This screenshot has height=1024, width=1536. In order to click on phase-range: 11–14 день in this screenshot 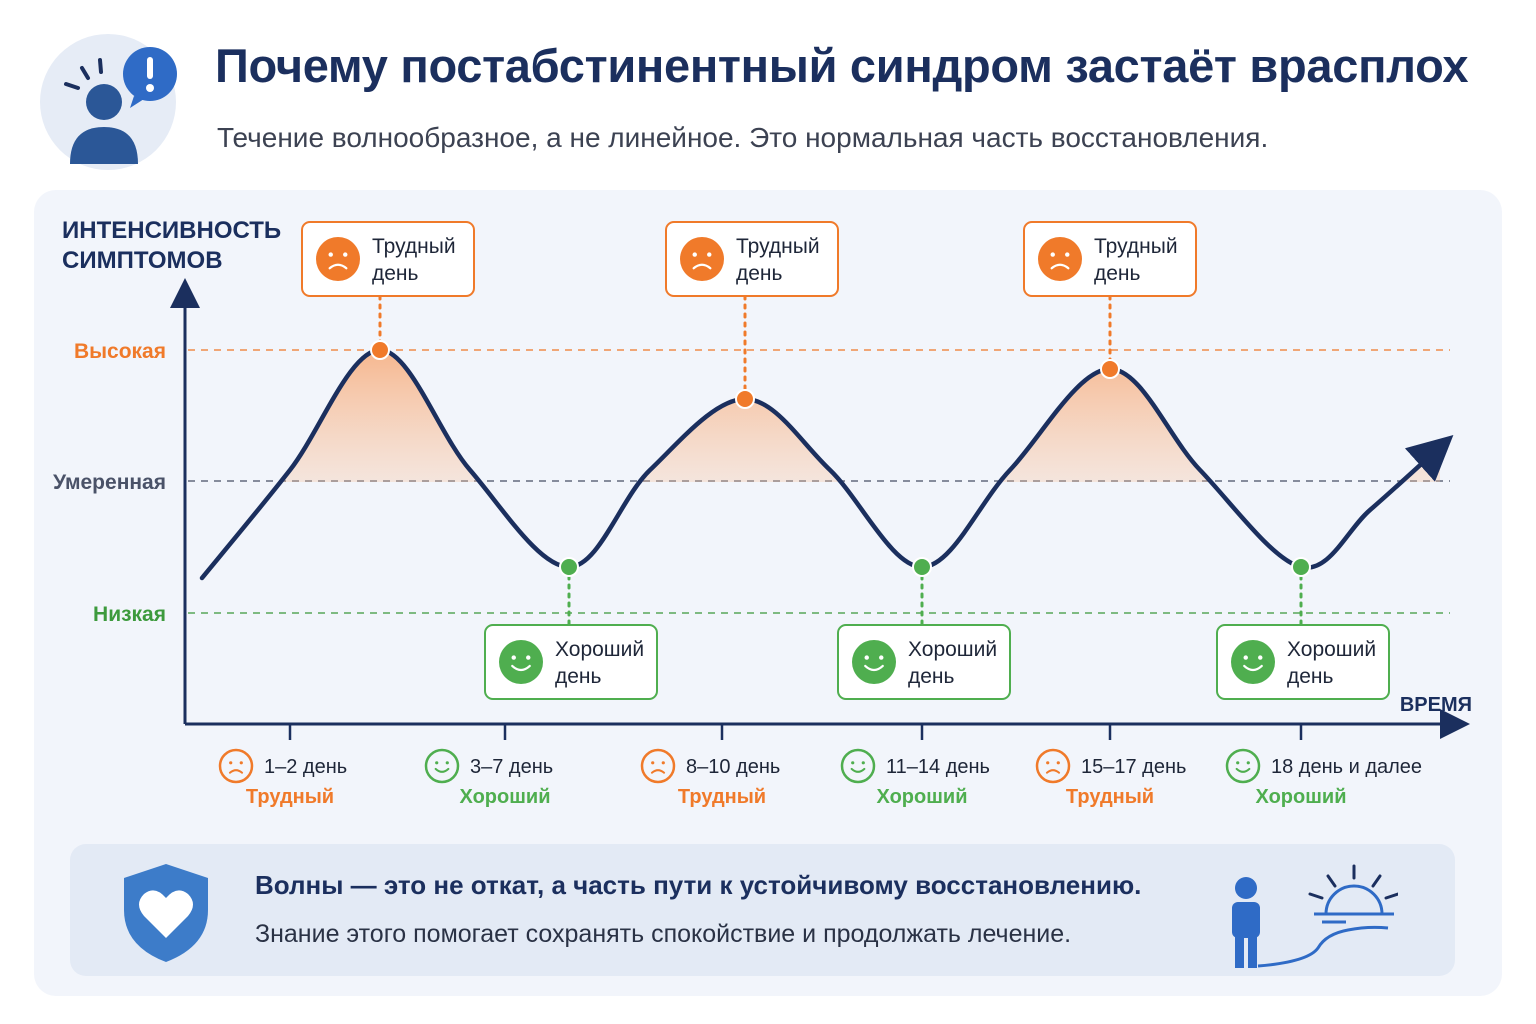, I will do `click(938, 767)`.